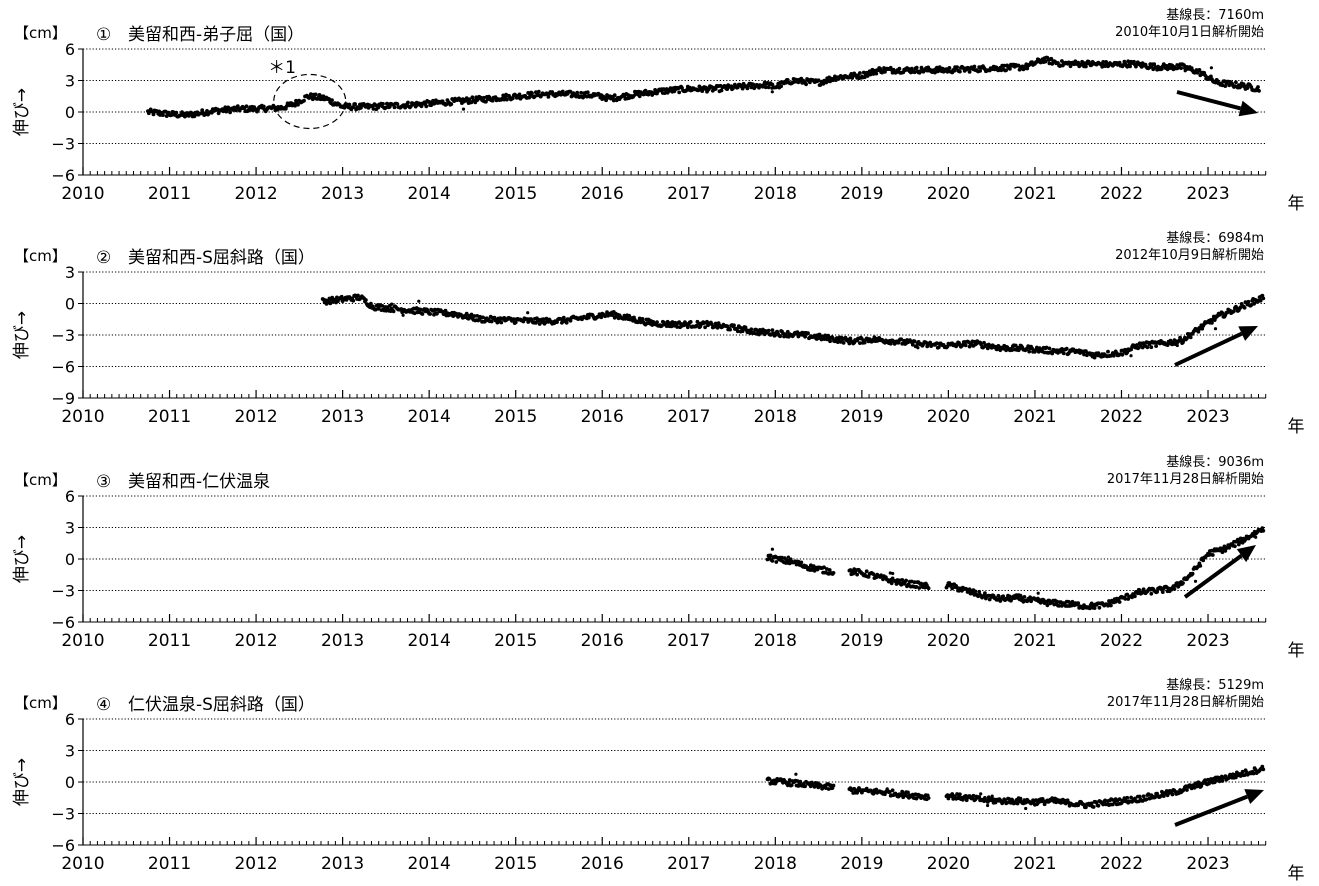  Describe the element at coordinates (1209, 100) in the screenshot. I see `arrow-shaft` at that location.